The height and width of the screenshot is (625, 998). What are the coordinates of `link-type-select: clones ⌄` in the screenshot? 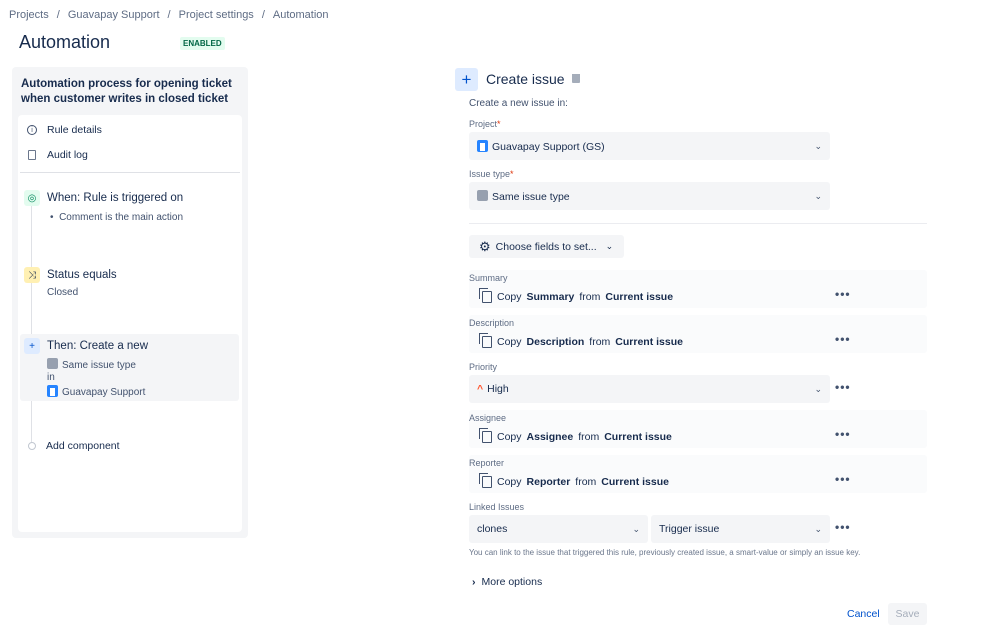 It's located at (558, 529).